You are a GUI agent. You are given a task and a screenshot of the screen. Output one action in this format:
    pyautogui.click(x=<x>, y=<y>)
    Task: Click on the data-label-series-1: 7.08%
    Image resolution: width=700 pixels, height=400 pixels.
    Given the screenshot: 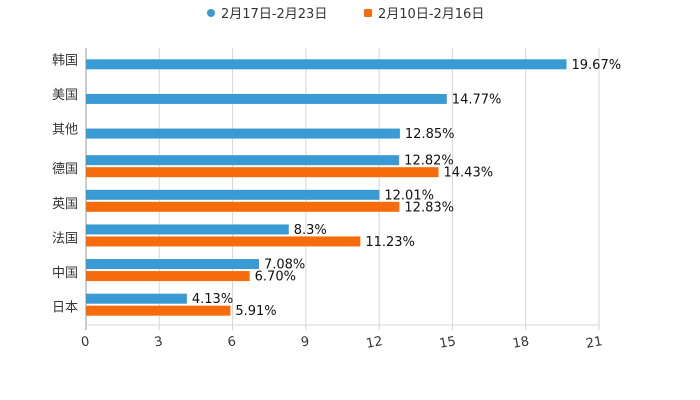 What is the action you would take?
    pyautogui.click(x=284, y=265)
    